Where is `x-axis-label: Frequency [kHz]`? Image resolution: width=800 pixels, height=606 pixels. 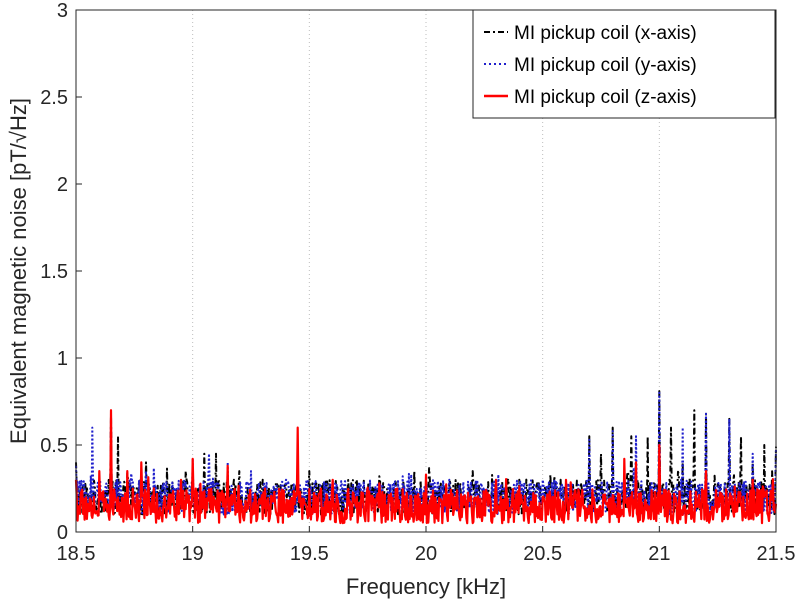
x-axis-label: Frequency [kHz] is located at coordinates (426, 586).